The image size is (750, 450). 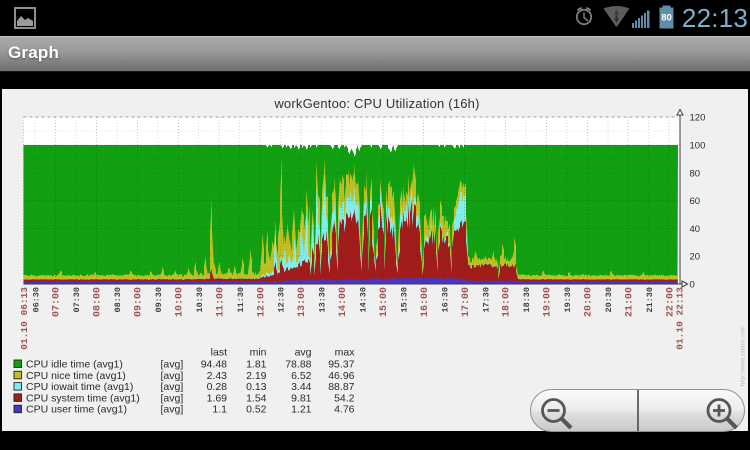 What do you see at coordinates (57, 302) in the screenshot?
I see `svg-text: 07:00` at bounding box center [57, 302].